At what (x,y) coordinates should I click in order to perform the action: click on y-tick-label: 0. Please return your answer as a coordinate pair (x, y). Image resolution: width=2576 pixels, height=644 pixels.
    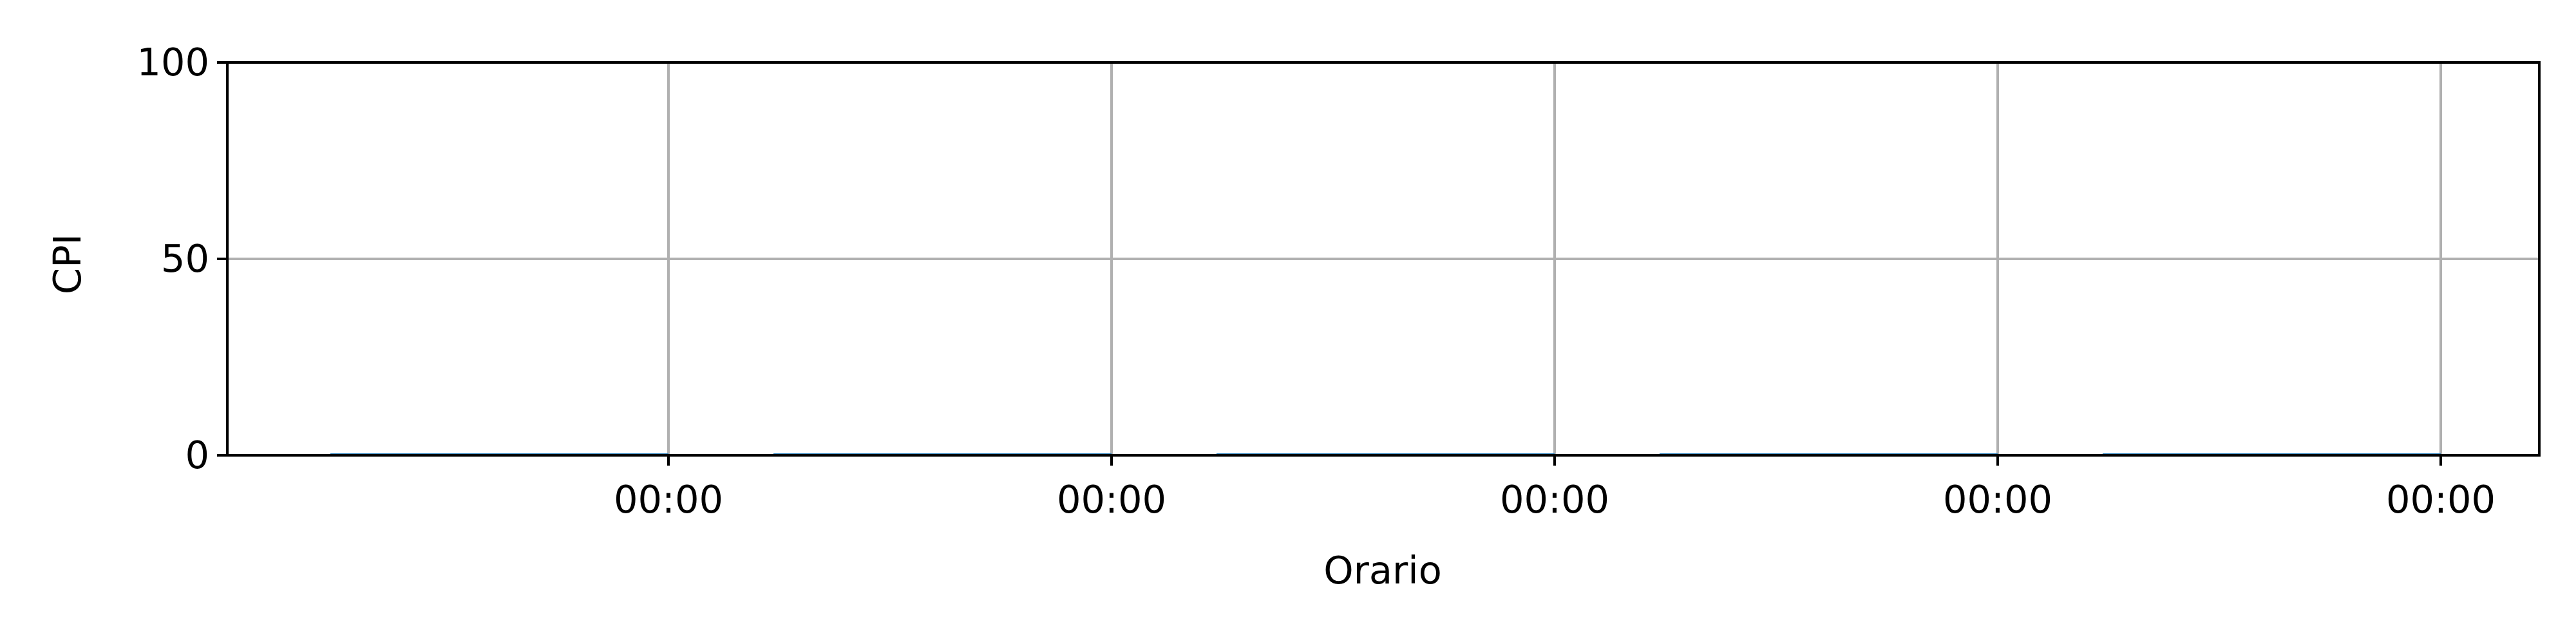
    Looking at the image, I should click on (197, 455).